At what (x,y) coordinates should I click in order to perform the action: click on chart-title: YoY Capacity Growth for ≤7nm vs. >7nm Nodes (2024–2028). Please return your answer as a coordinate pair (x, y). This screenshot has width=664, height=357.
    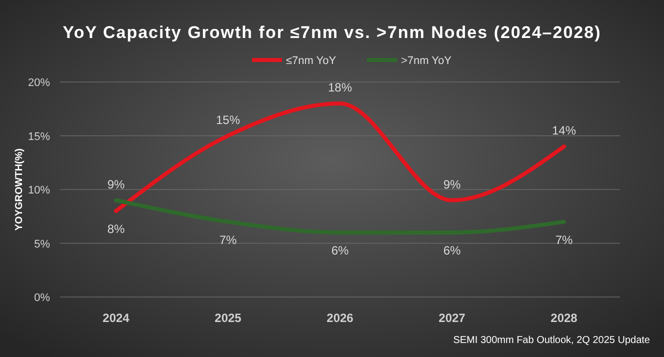
    Looking at the image, I should click on (332, 32).